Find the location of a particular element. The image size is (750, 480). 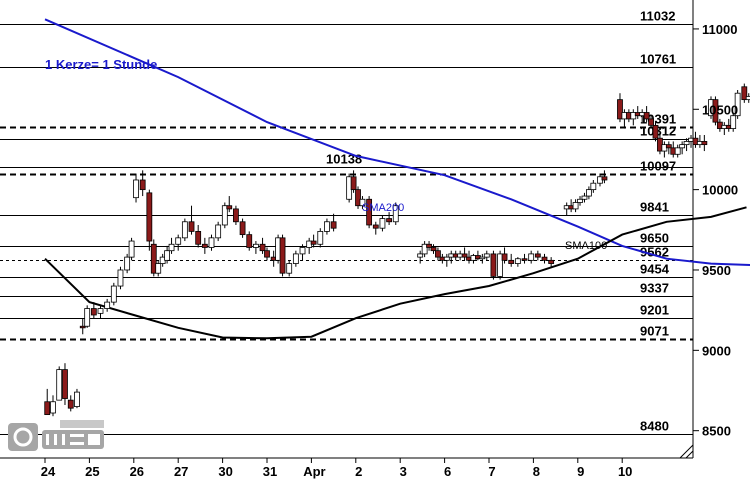

y-tick-label: 9500 is located at coordinates (716, 270).